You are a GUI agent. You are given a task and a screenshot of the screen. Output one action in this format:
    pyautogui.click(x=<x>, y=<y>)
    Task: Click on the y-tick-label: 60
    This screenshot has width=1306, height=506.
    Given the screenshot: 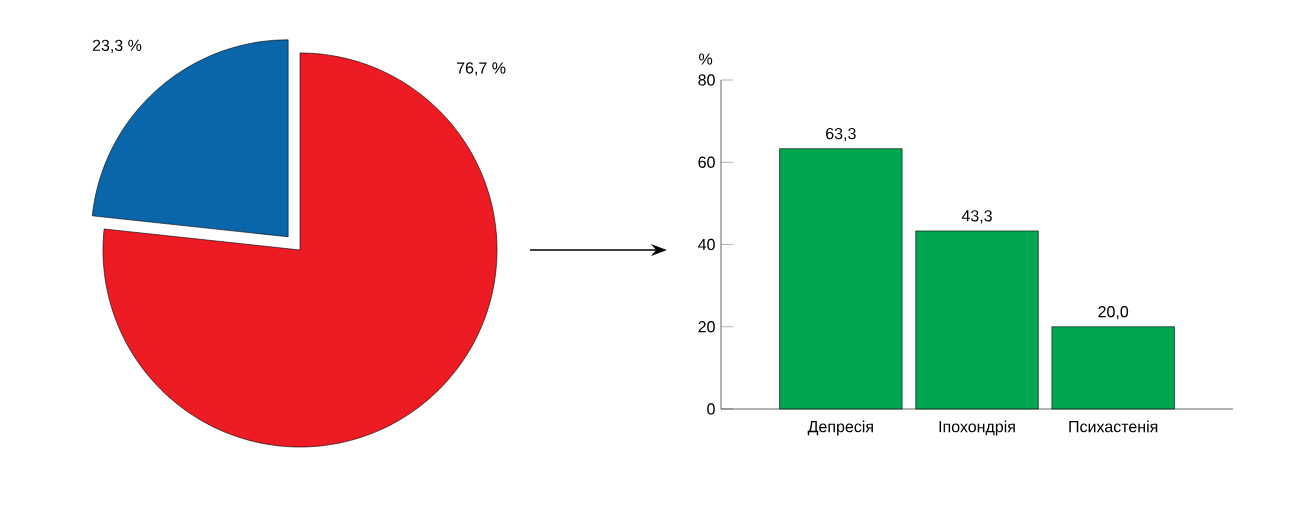 What is the action you would take?
    pyautogui.click(x=706, y=162)
    